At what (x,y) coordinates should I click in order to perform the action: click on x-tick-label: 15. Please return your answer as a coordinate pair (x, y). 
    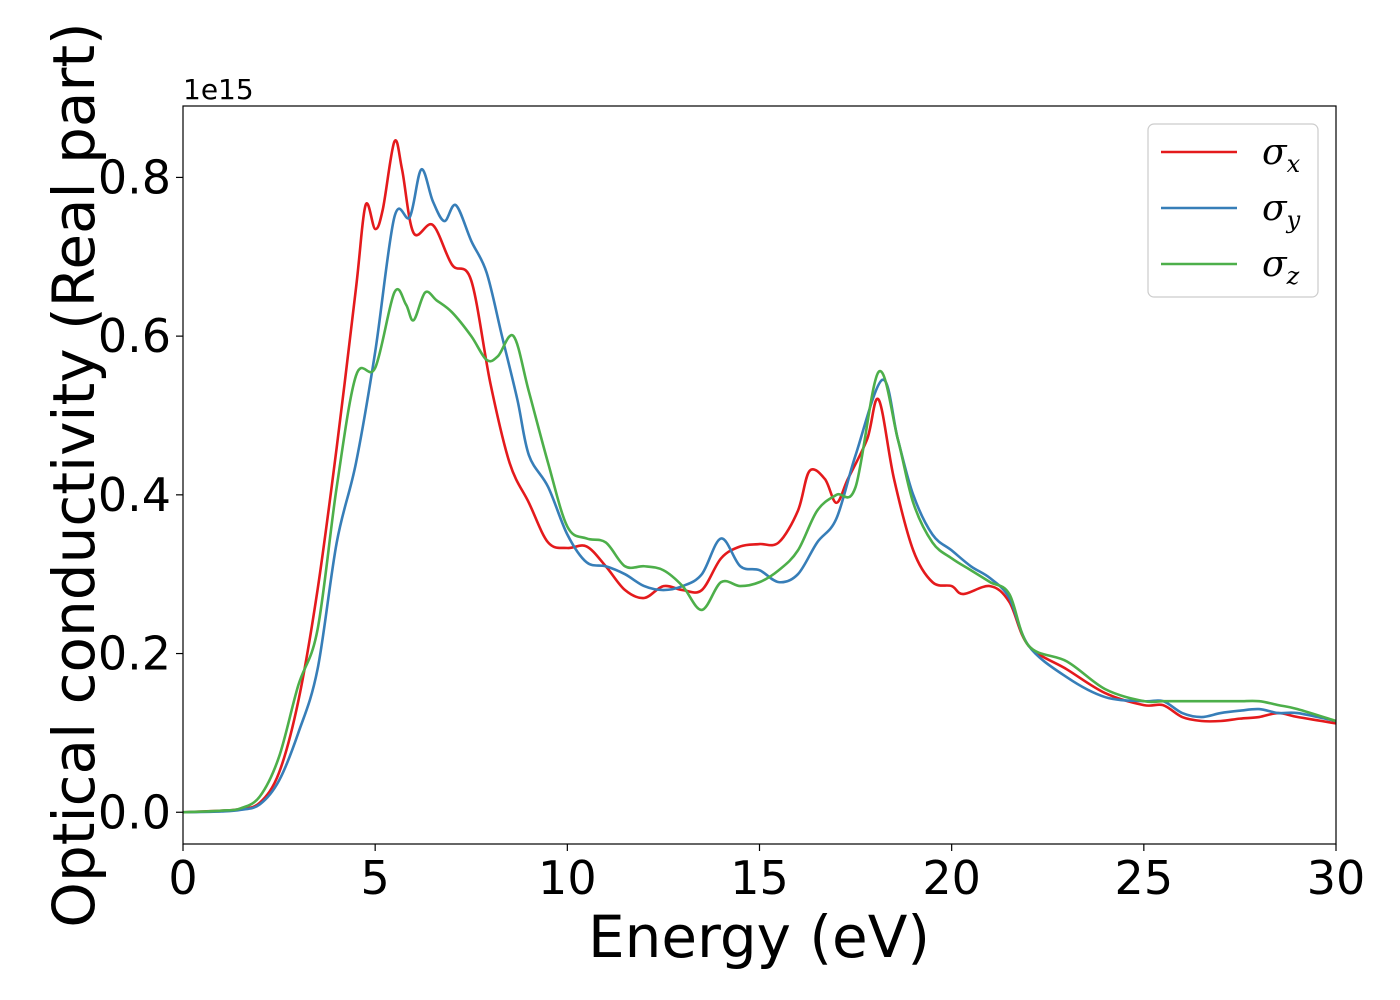
    Looking at the image, I should click on (759, 878).